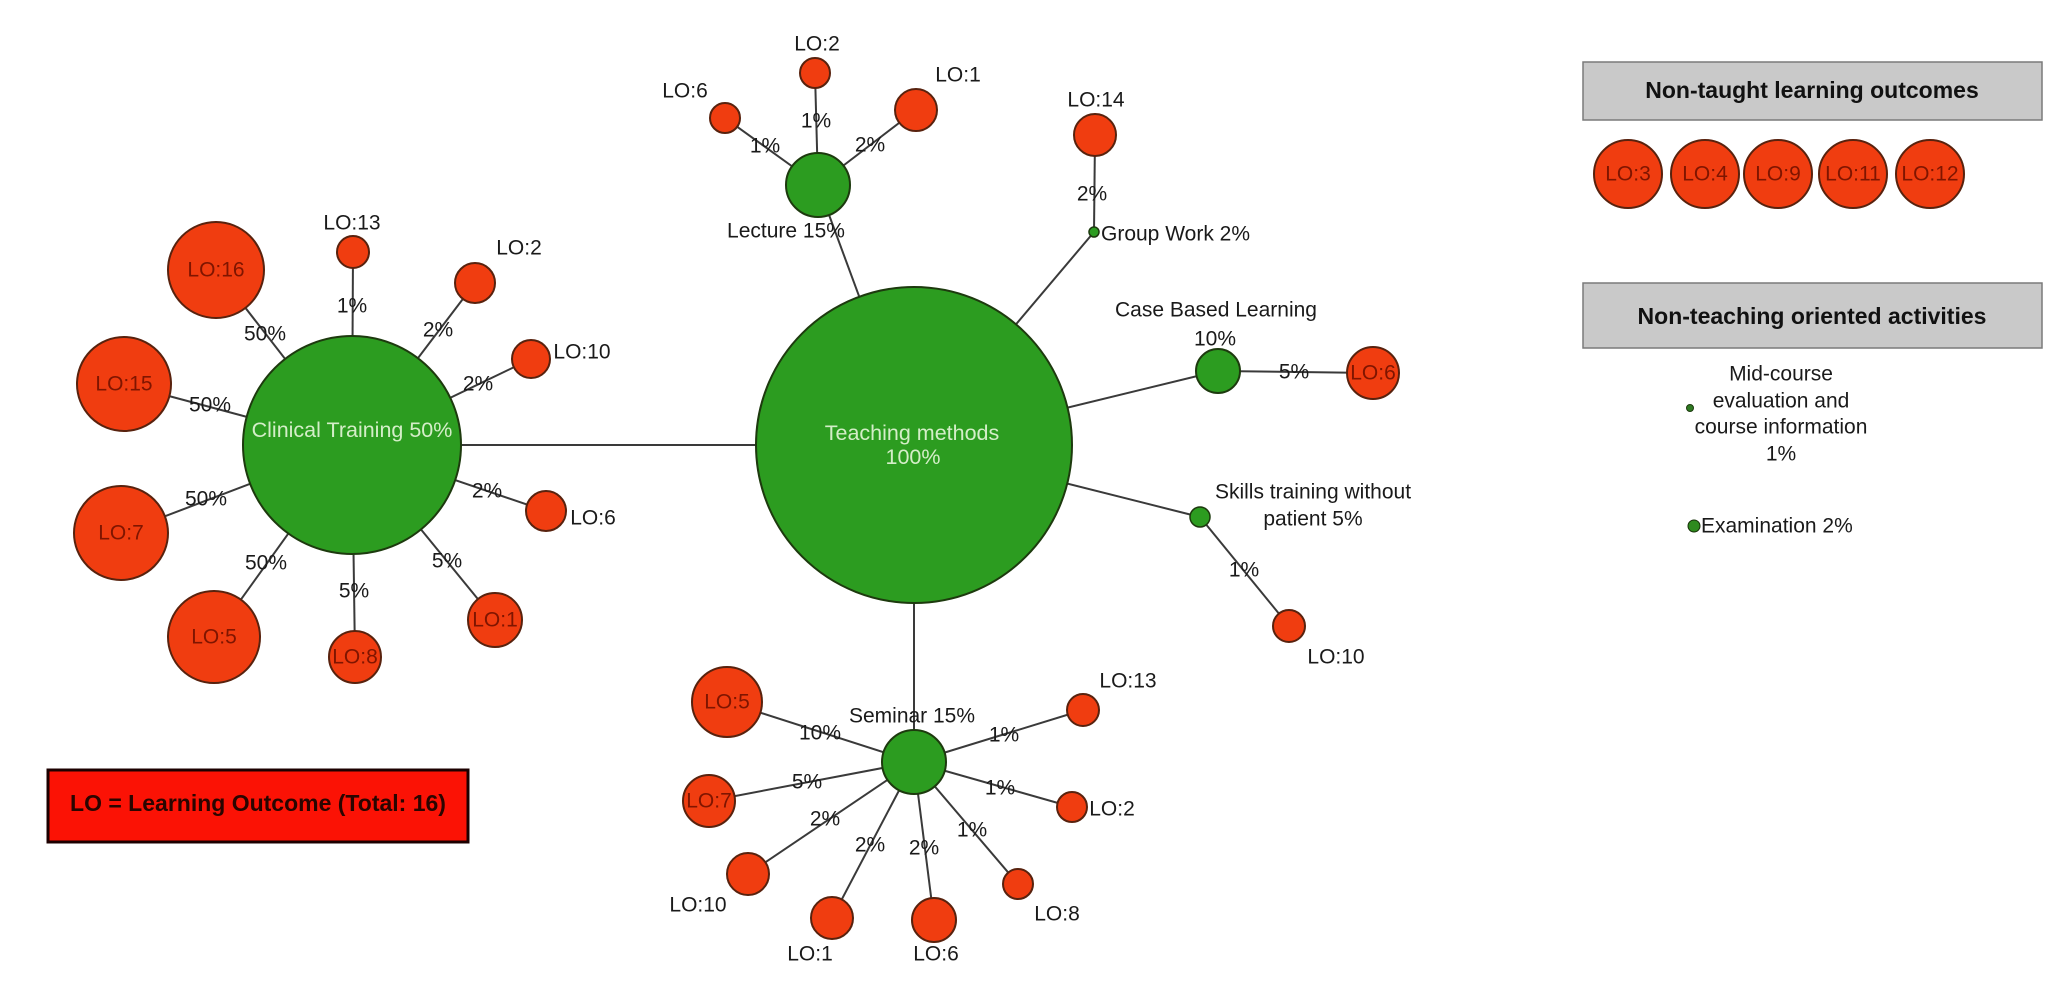 Image resolution: width=2059 pixels, height=1001 pixels. What do you see at coordinates (1313, 492) in the screenshot?
I see `svg-text: Skills training without` at bounding box center [1313, 492].